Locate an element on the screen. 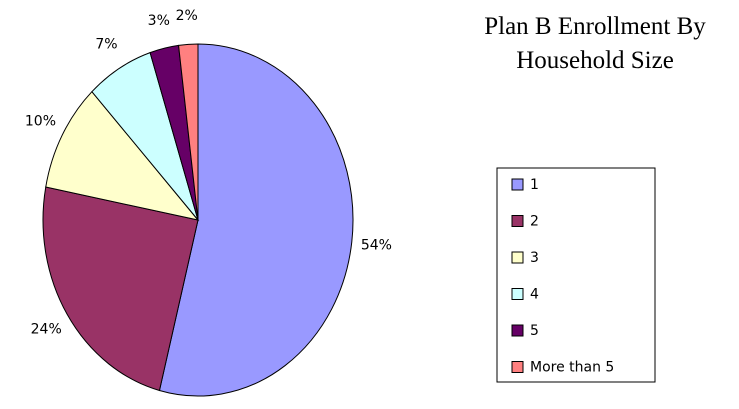  legend-label: 4 is located at coordinates (534, 295).